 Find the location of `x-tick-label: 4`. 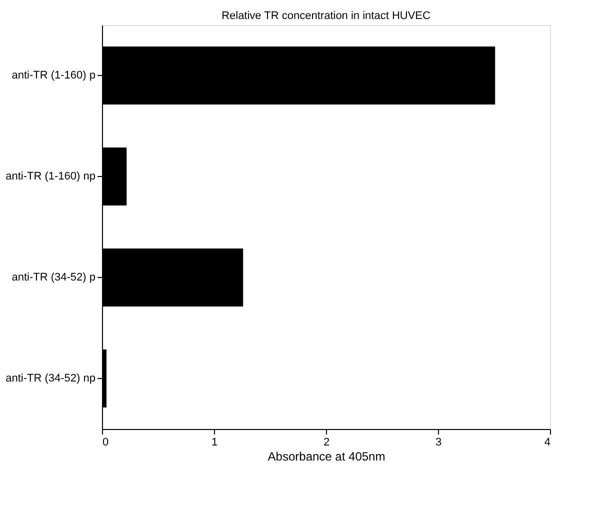

x-tick-label: 4 is located at coordinates (547, 442).